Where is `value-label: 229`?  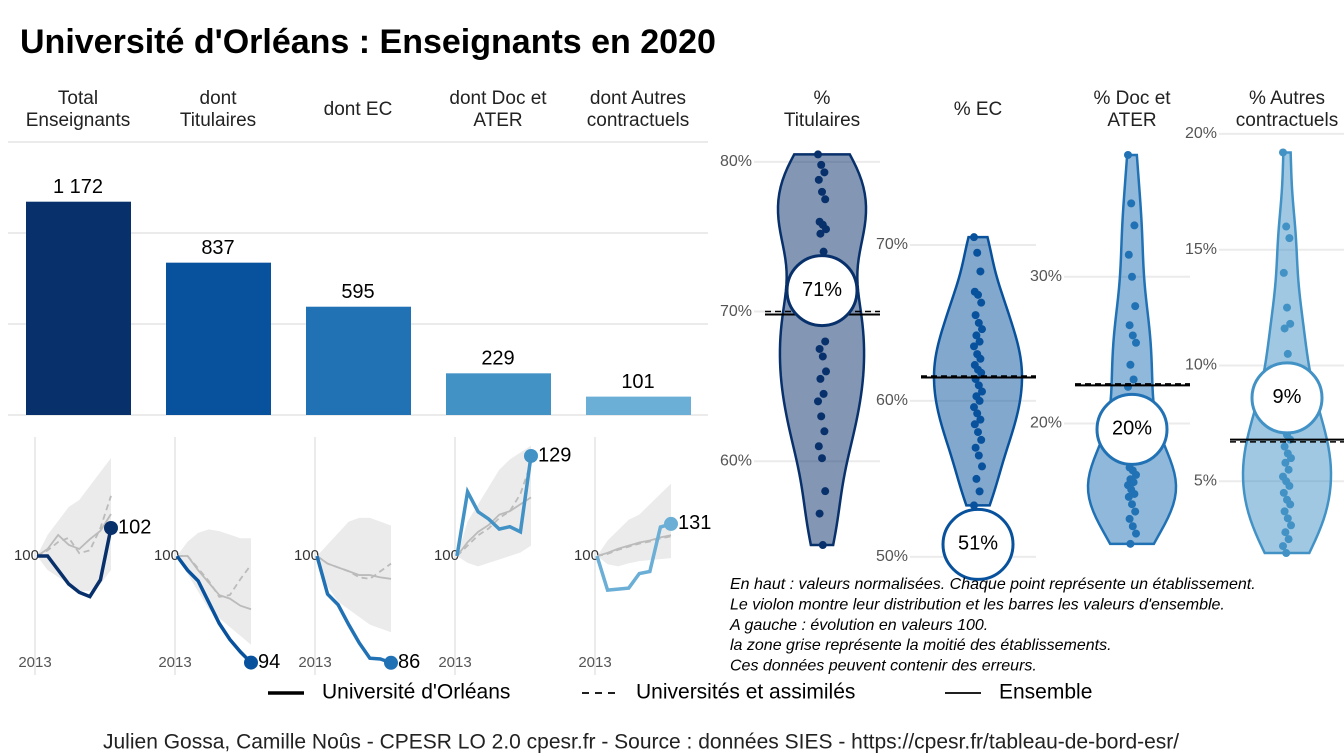
value-label: 229 is located at coordinates (497, 359).